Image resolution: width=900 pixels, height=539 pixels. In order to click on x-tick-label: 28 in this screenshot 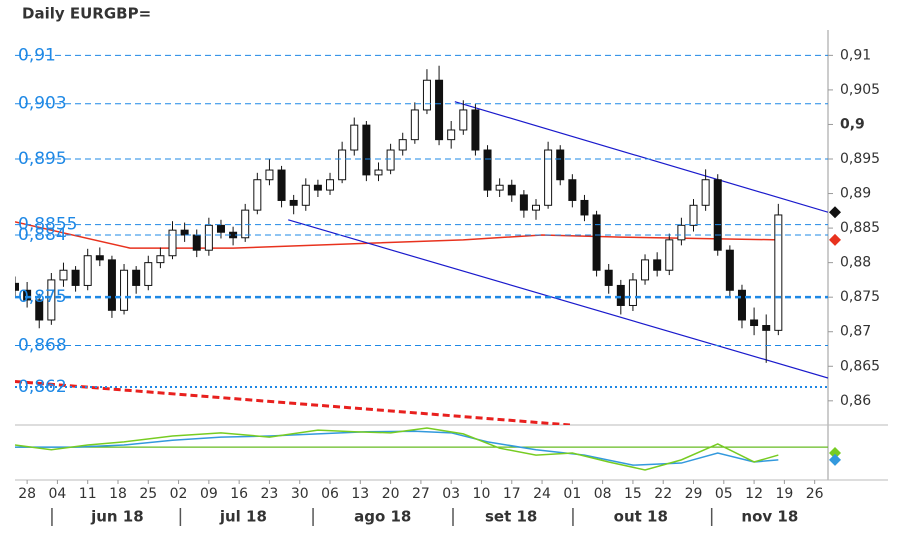, I will do `click(27, 494)`.